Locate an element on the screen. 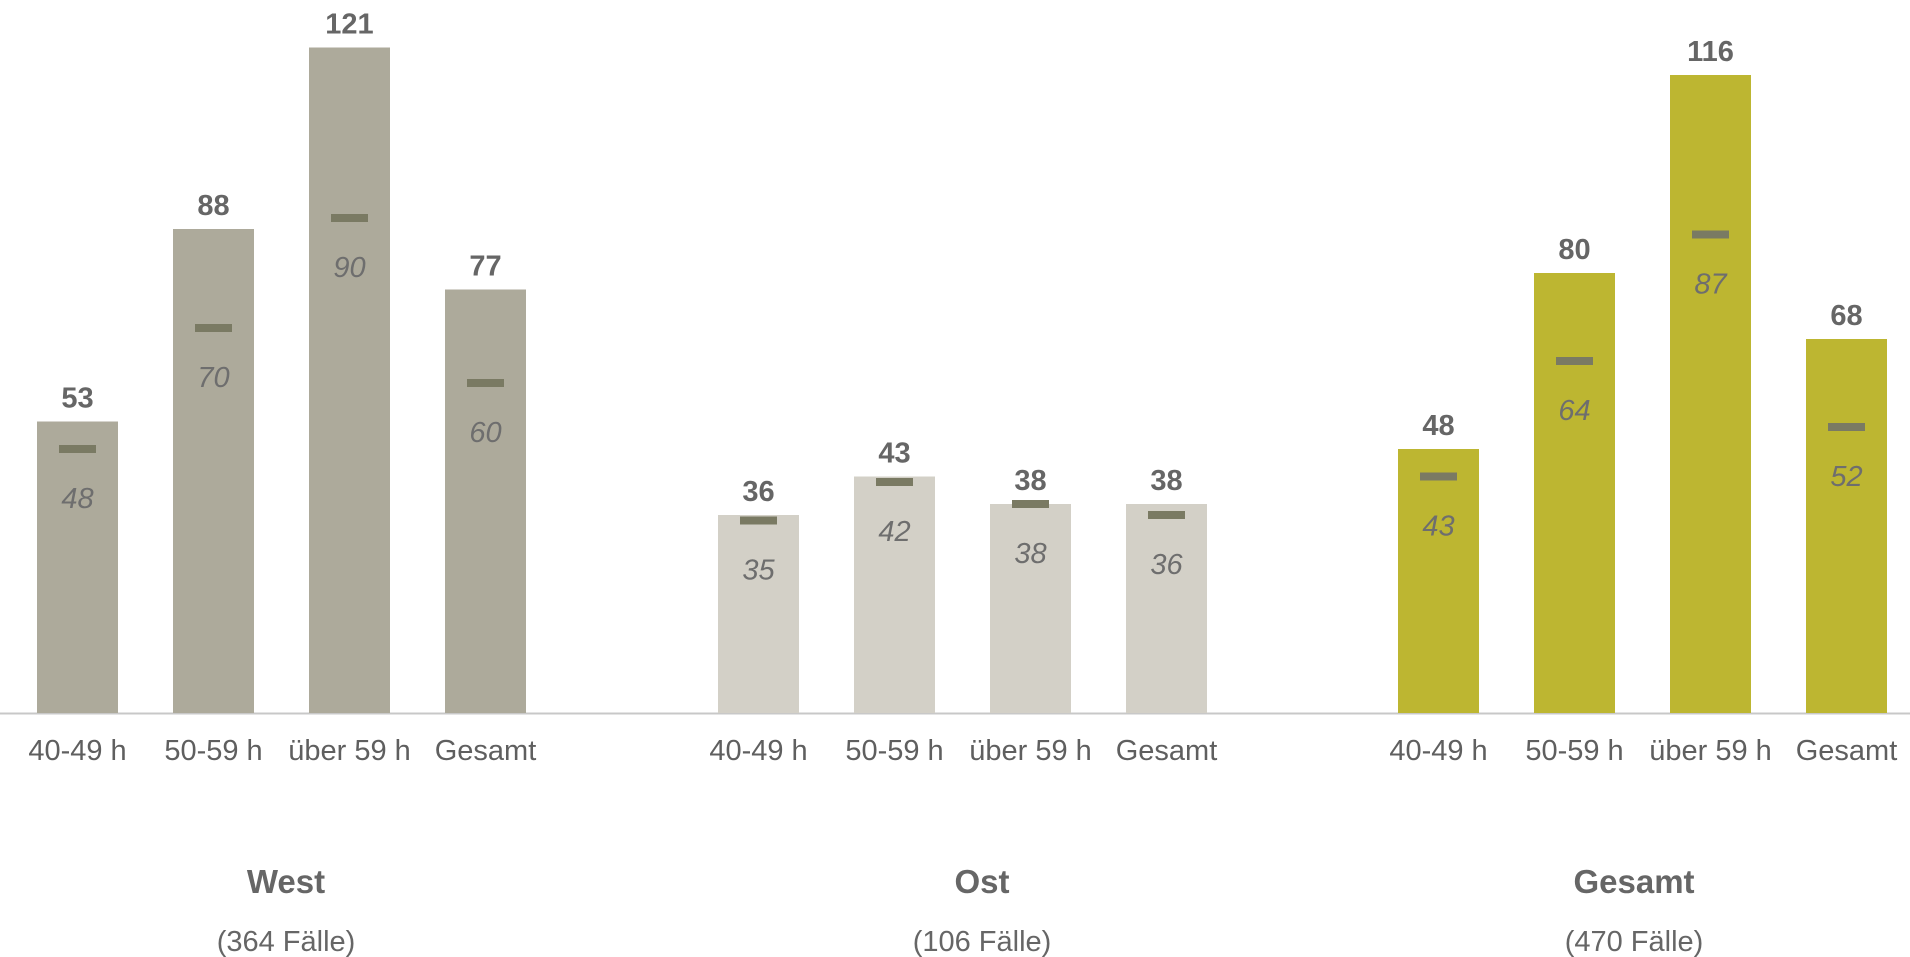  marker-label-ost-4: 36 is located at coordinates (1166, 565).